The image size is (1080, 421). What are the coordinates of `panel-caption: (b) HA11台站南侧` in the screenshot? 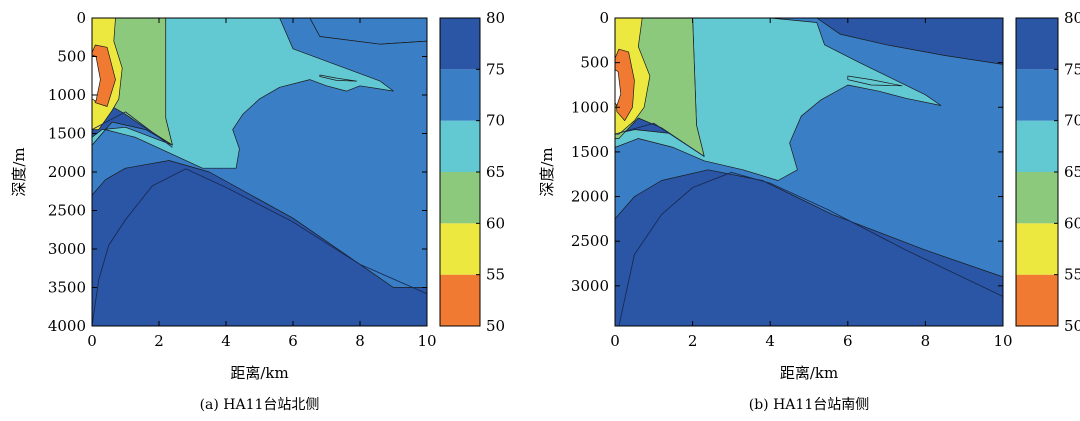 It's located at (809, 405).